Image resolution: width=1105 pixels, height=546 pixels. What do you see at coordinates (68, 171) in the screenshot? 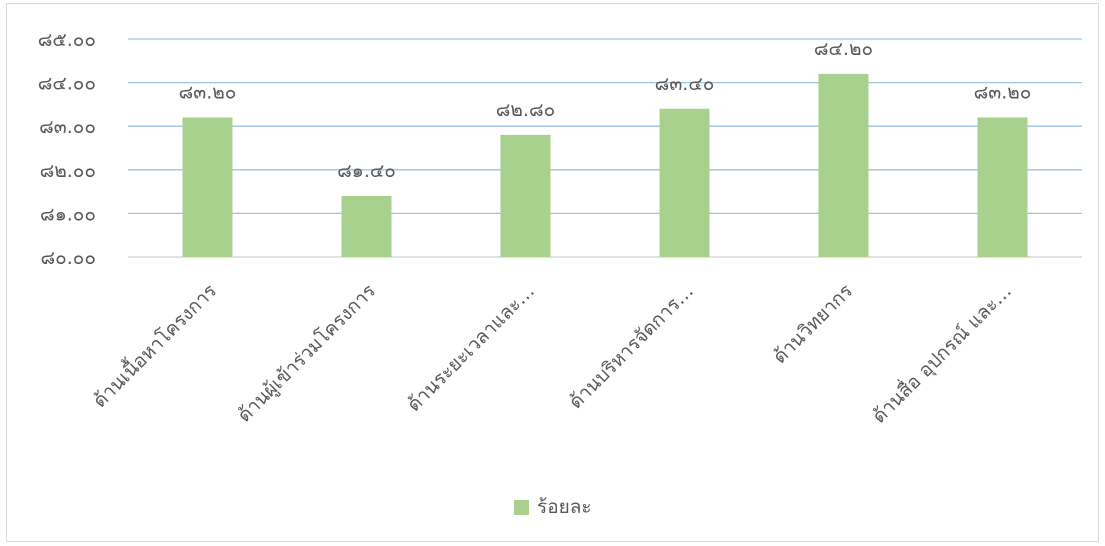
I see `y-tick-label: ๘๒.๐๐` at bounding box center [68, 171].